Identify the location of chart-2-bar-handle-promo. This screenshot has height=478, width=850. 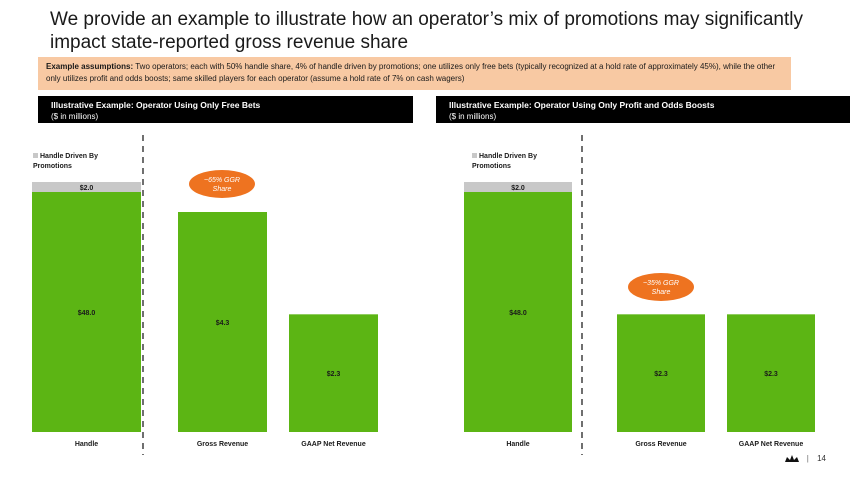
(518, 187).